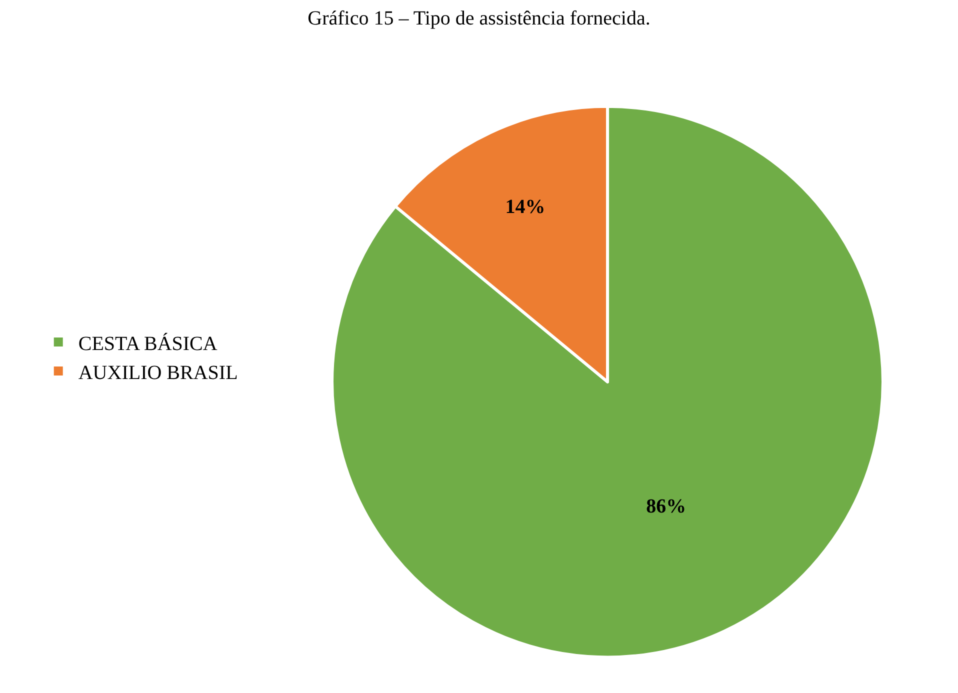  What do you see at coordinates (148, 343) in the screenshot?
I see `legend-label: CESTA BÁSICA` at bounding box center [148, 343].